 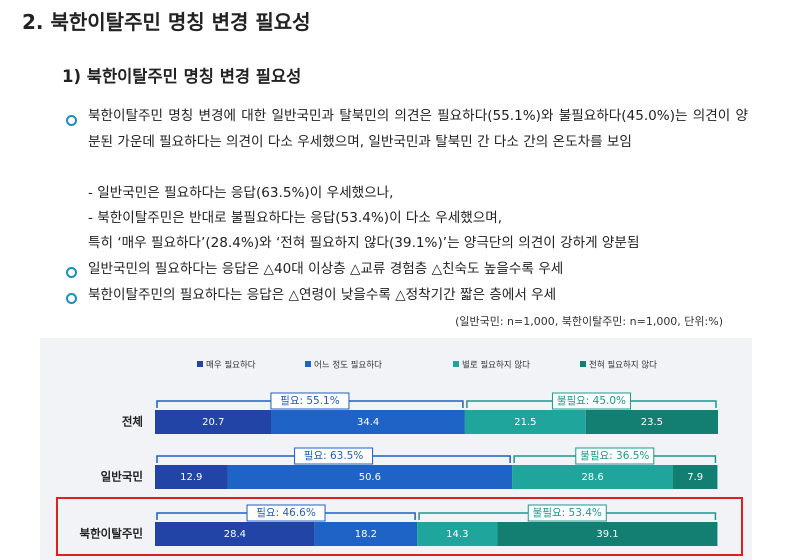 I want to click on bar-value-label: 39.1, so click(x=607, y=534).